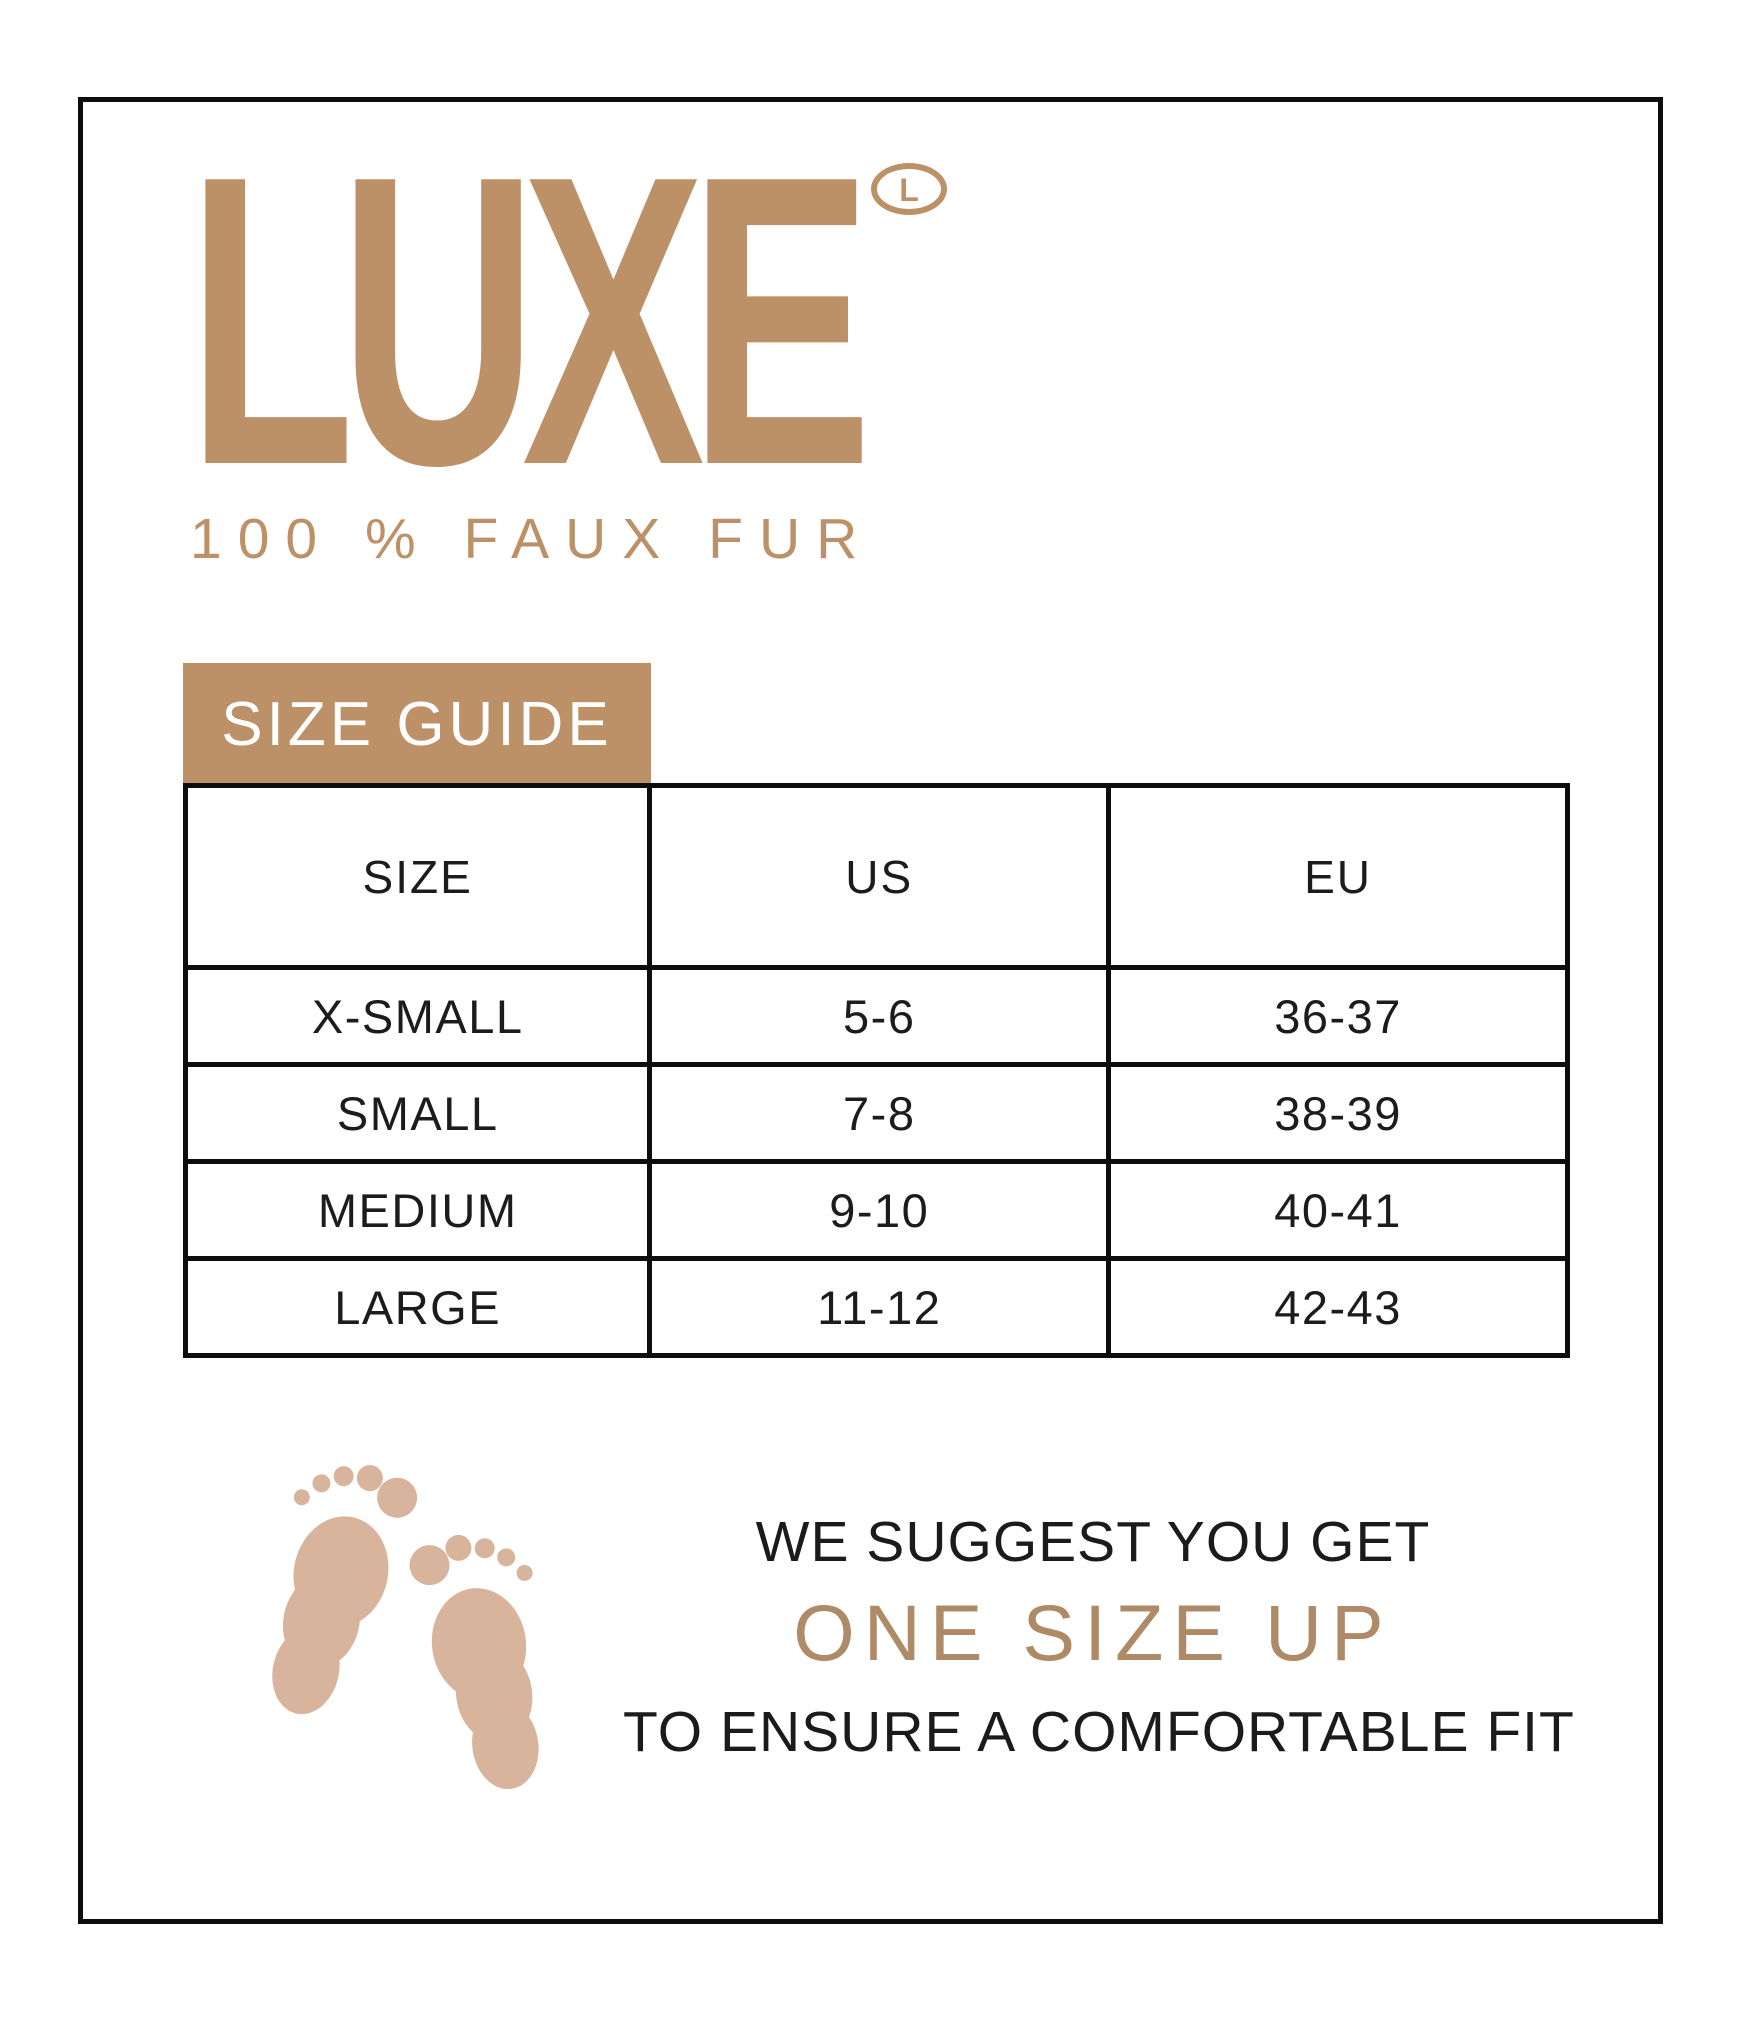 This screenshot has height=2032, width=1756. I want to click on table-cell-eu: 40-41, so click(1338, 1210).